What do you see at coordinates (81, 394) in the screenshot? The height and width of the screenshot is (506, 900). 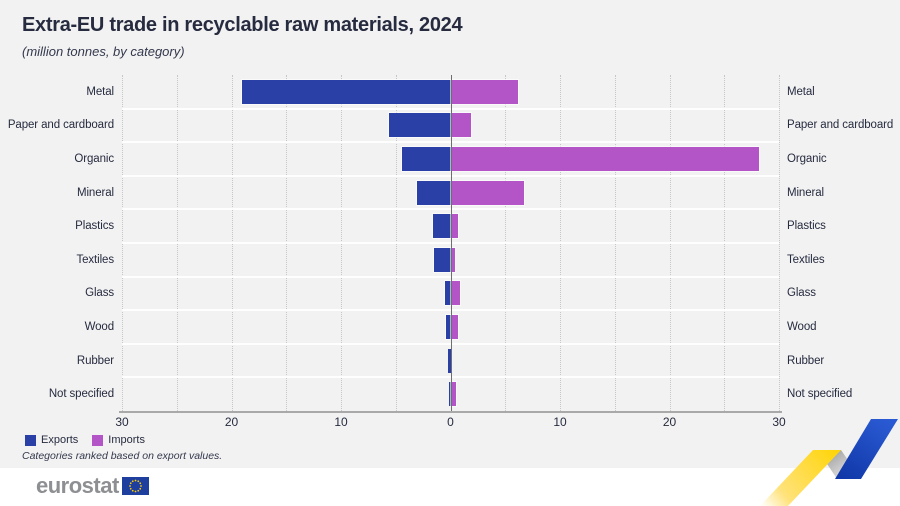 I see `category-label-left: Not specified` at bounding box center [81, 394].